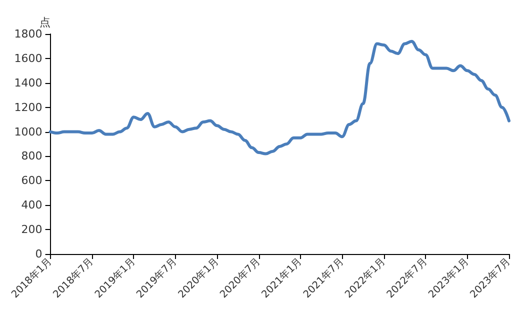 The width and height of the screenshot is (531, 324). I want to click on y-tick-label: 1200, so click(28, 107).